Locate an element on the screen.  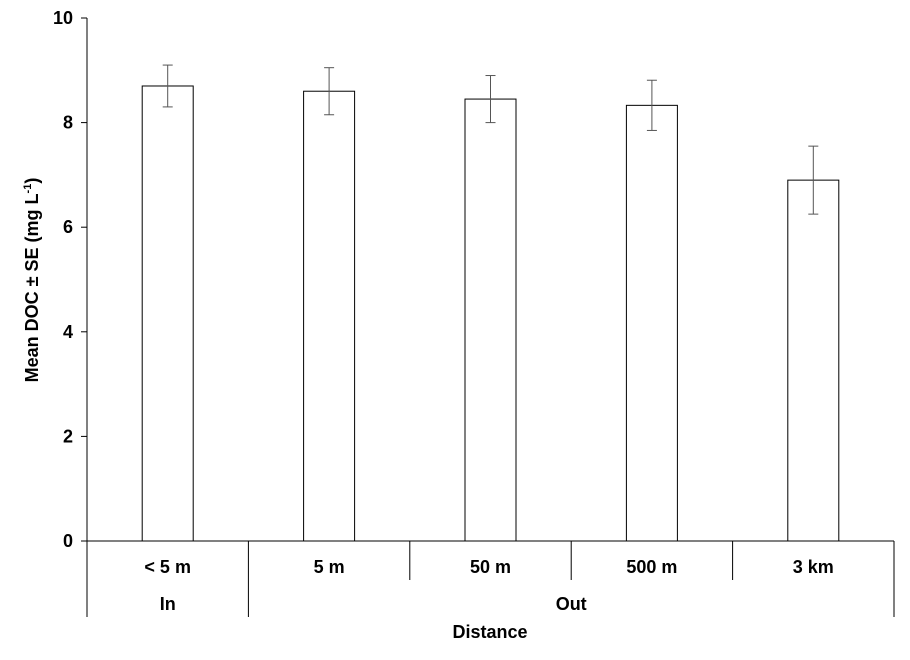
x-tick-label: < 5 m is located at coordinates (167, 567).